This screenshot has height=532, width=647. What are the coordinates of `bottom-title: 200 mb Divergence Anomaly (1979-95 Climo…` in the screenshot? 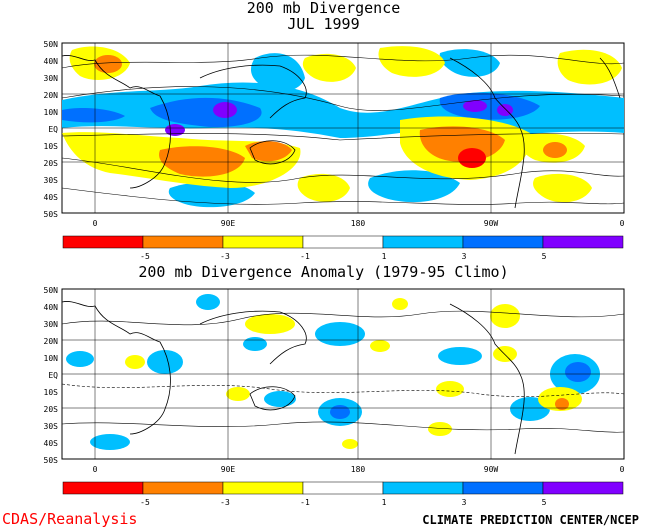 It's located at (323, 272).